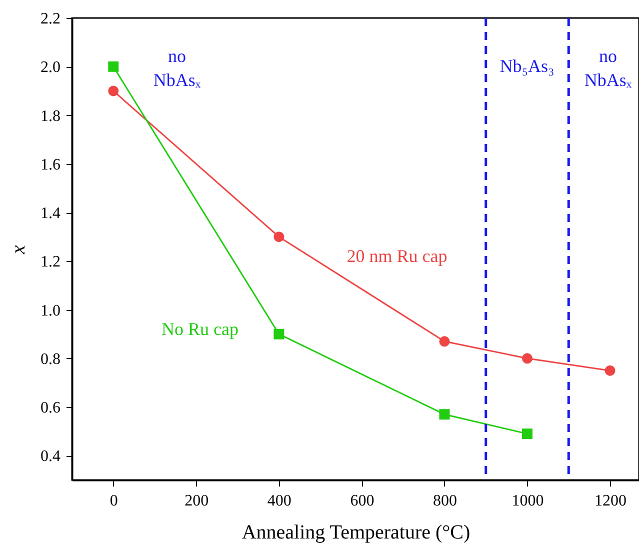 The image size is (639, 556). I want to click on x-axis-title: Annealing Temperature (°C), so click(356, 533).